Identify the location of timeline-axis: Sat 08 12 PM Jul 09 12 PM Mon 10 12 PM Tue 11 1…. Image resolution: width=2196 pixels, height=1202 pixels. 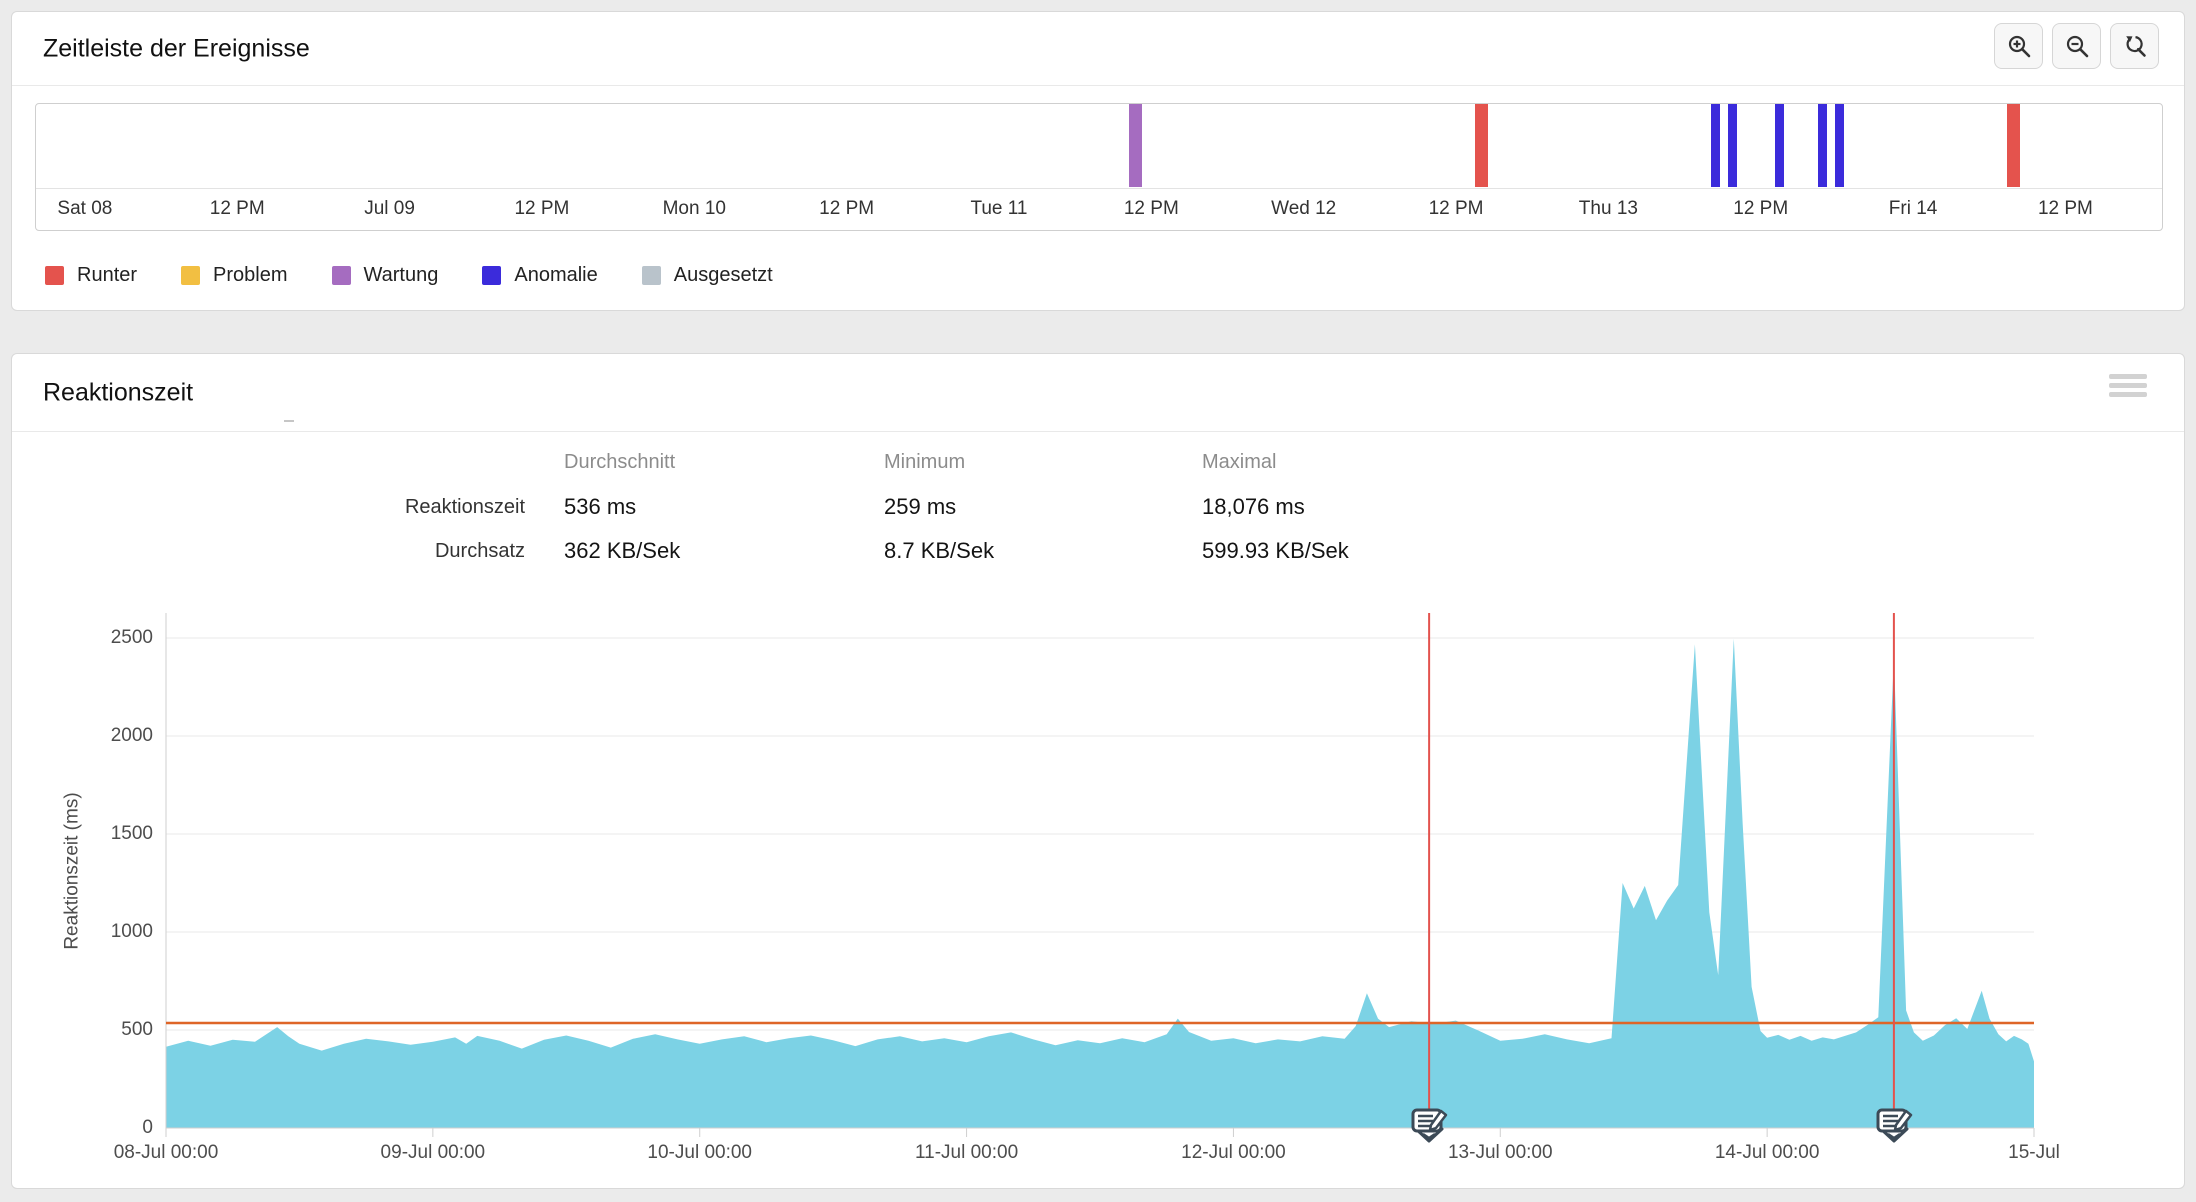
(1099, 209).